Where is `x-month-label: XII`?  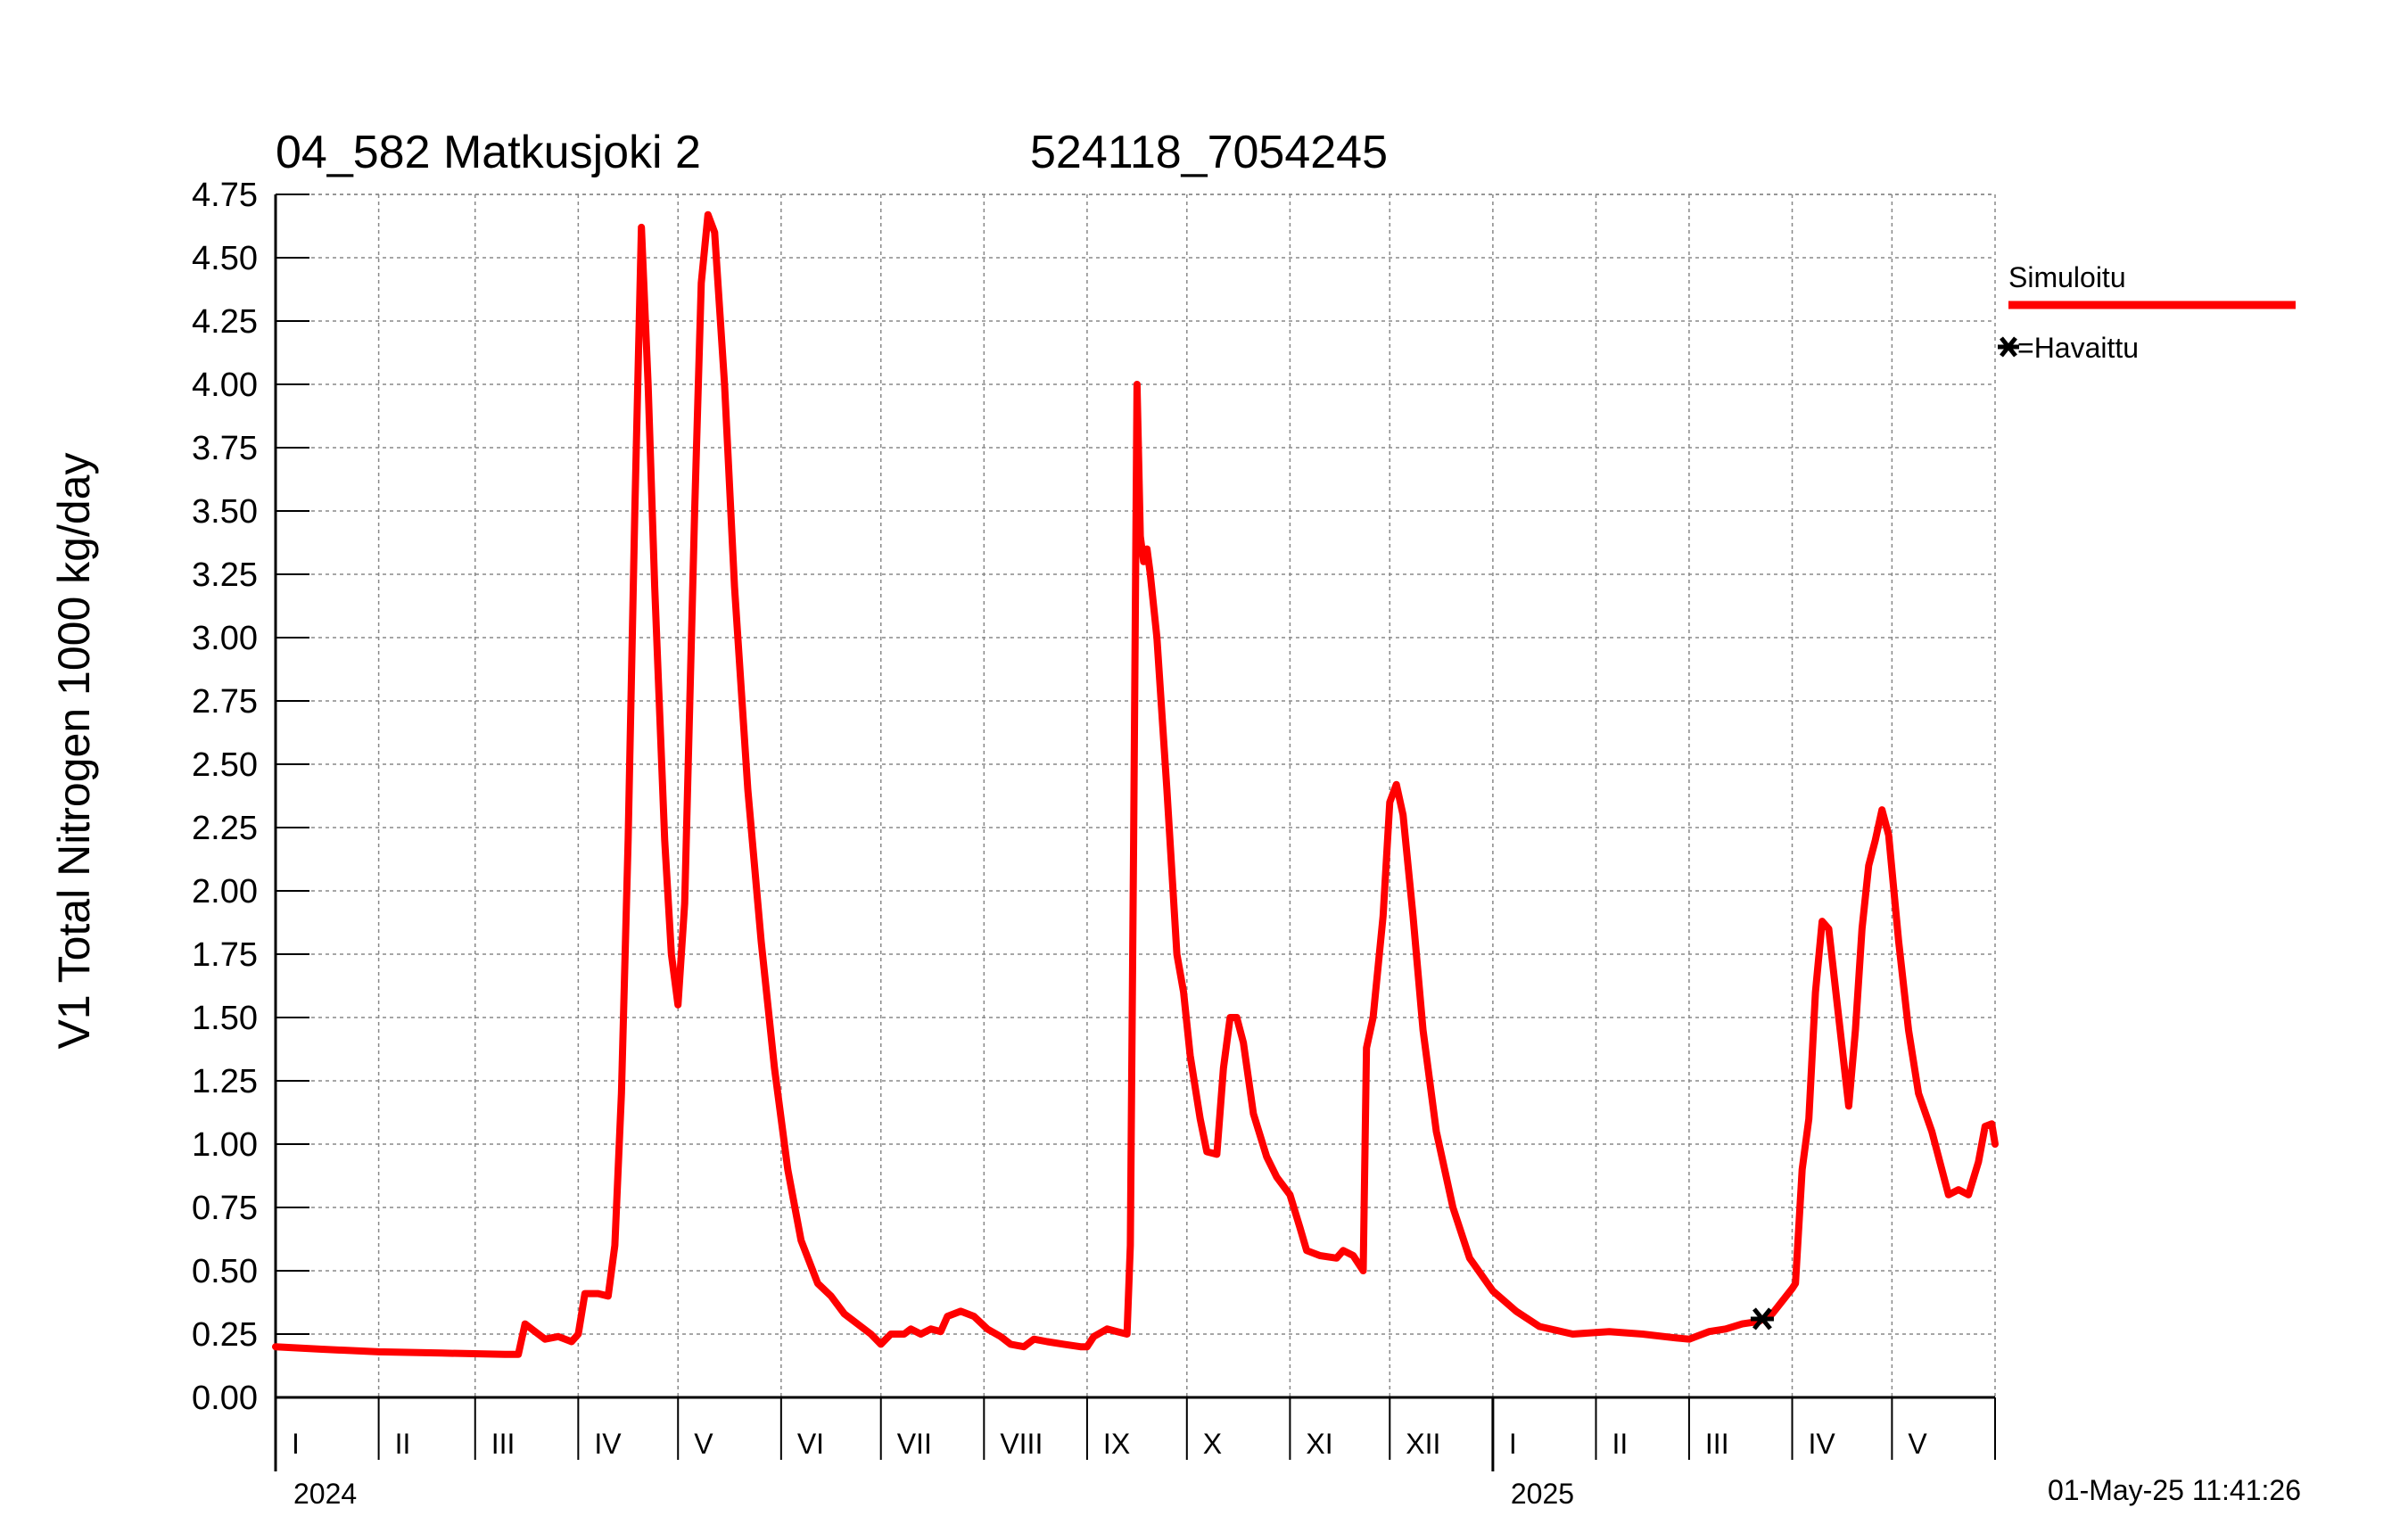
x-month-label: XII is located at coordinates (1423, 1444).